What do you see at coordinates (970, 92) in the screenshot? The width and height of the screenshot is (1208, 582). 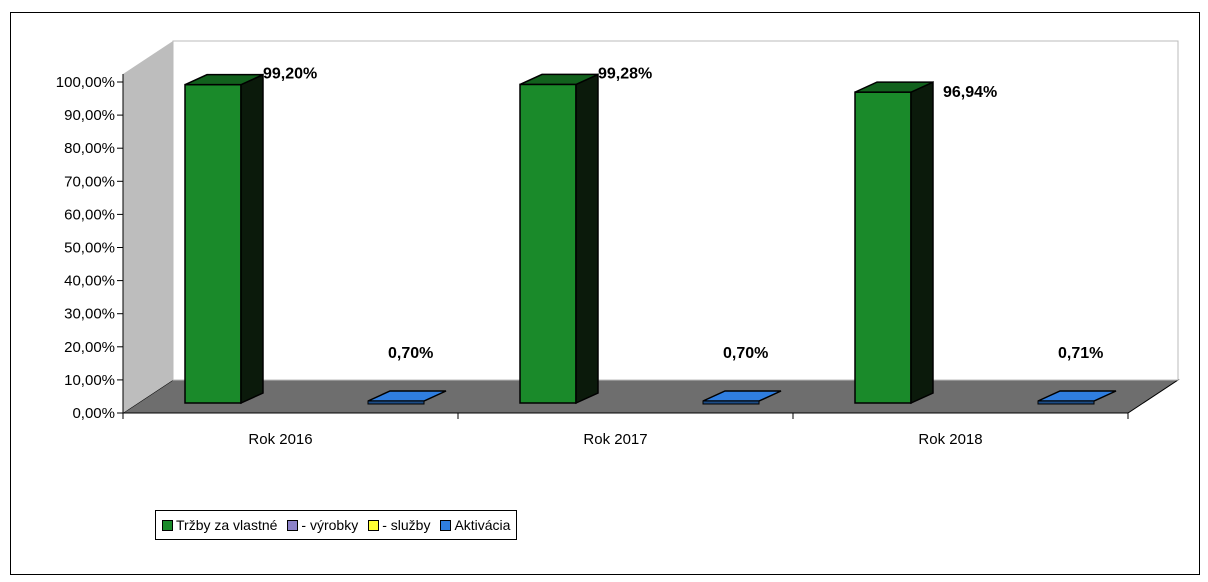 I see `data-label: 96,94%` at bounding box center [970, 92].